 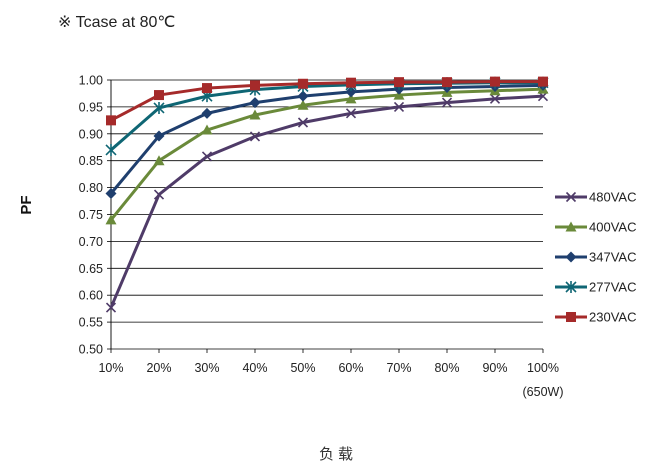 What do you see at coordinates (350, 368) in the screenshot?
I see `x-tick-label: 60%` at bounding box center [350, 368].